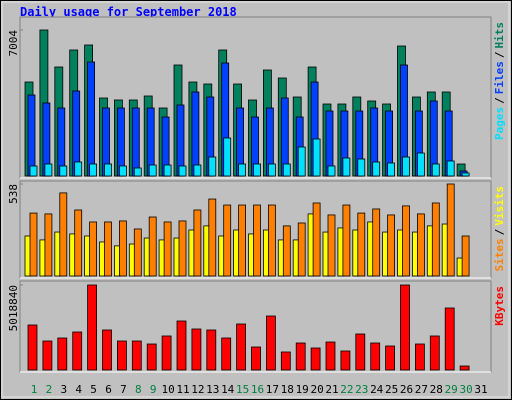  I want to click on x-tick-label: 31, so click(480, 389).